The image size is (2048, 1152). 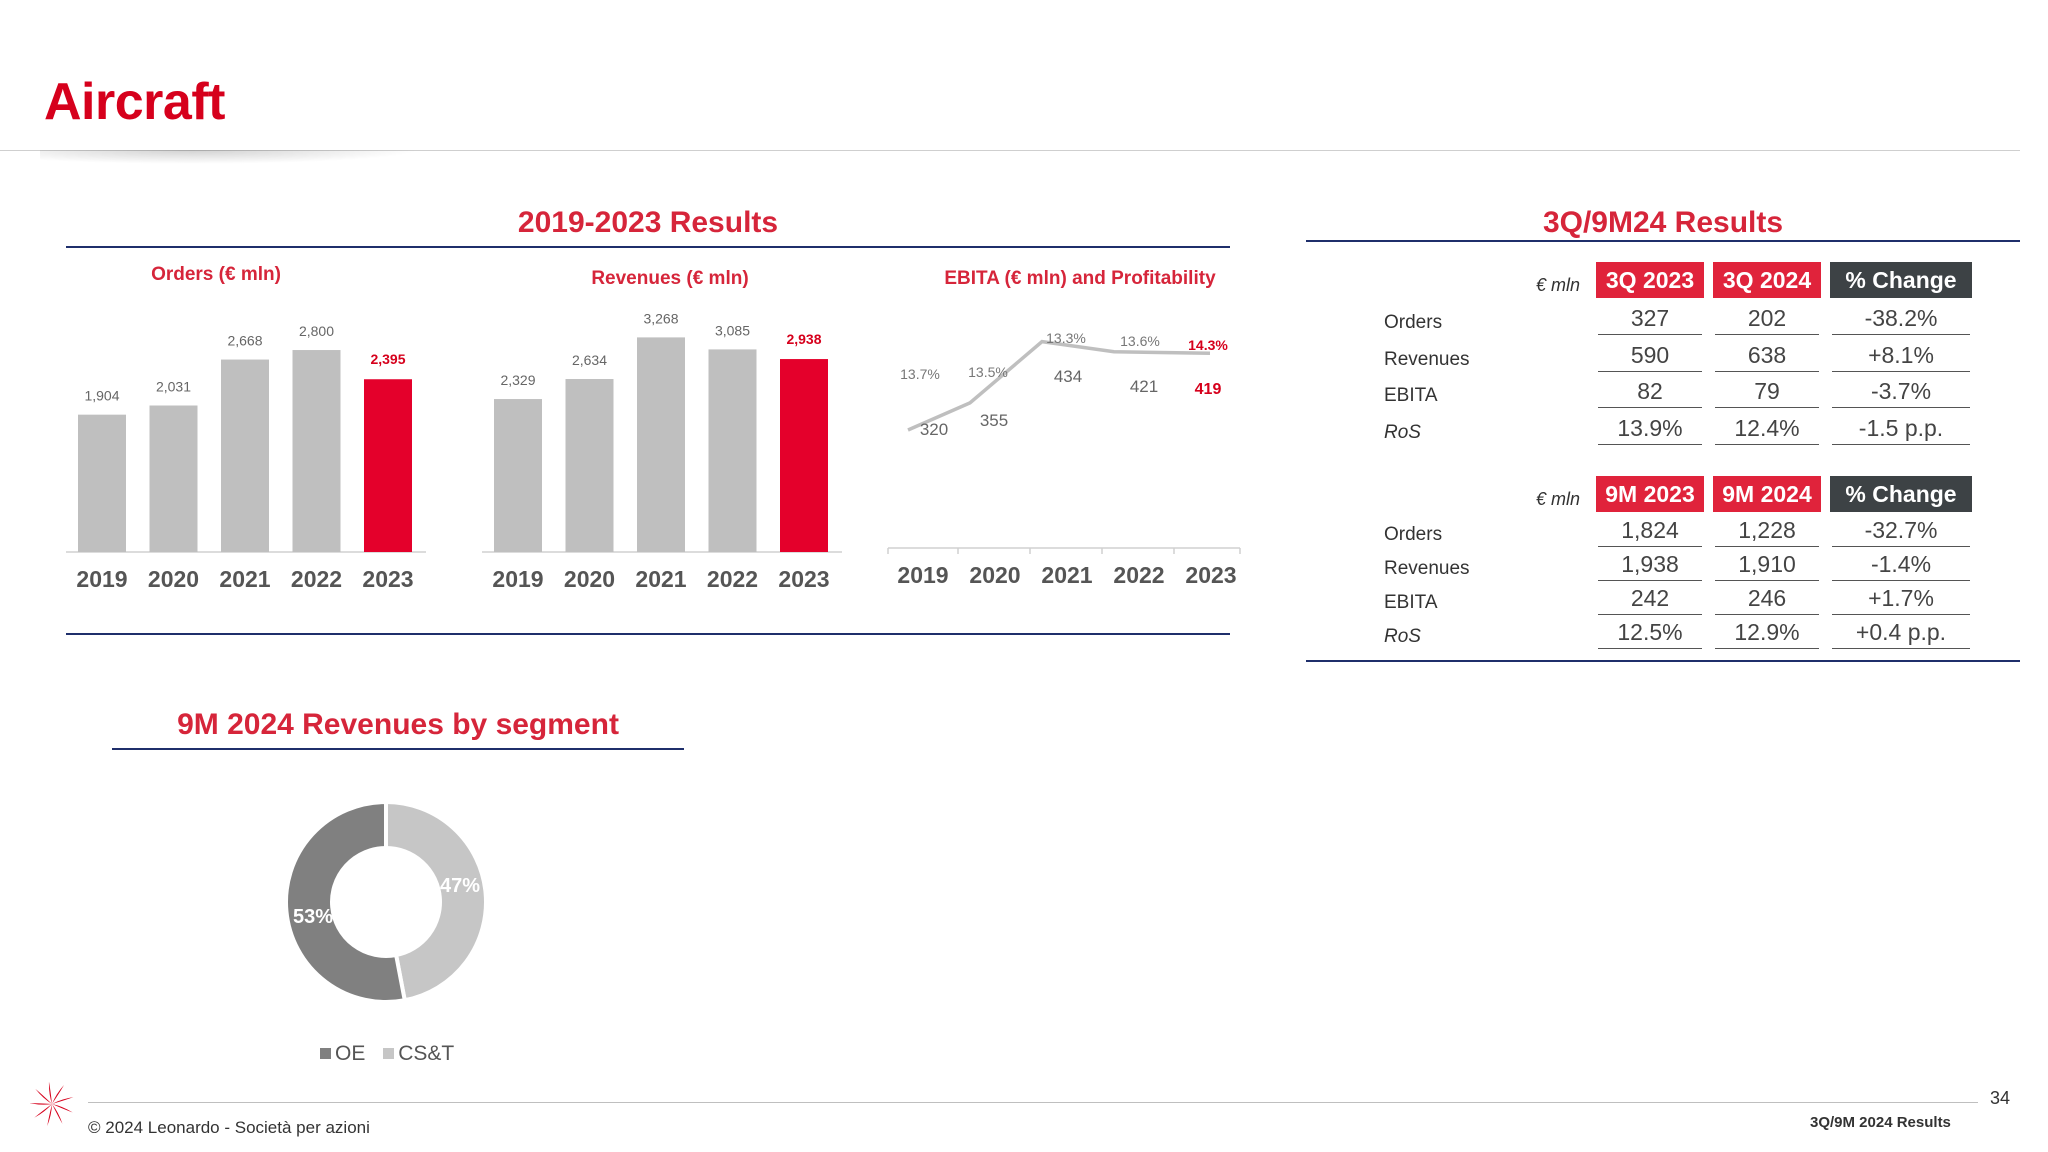 I want to click on donut-label-oe: 53%, so click(x=313, y=917).